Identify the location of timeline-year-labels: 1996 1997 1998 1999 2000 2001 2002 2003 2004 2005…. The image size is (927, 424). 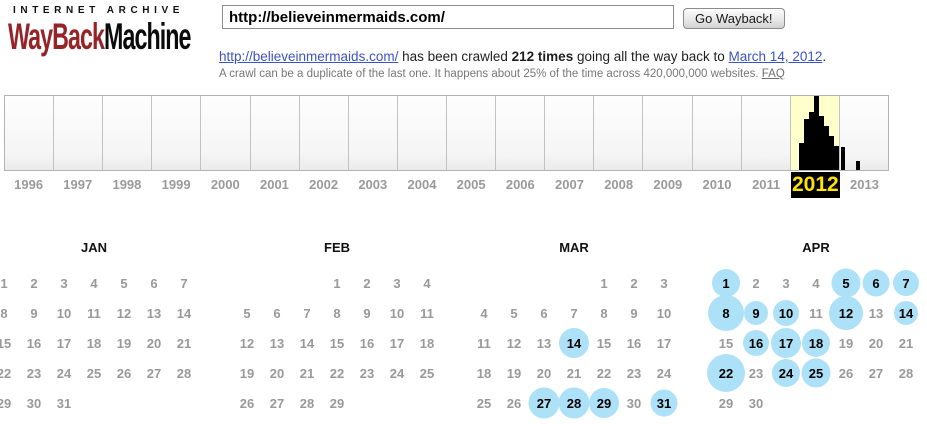
(446, 184).